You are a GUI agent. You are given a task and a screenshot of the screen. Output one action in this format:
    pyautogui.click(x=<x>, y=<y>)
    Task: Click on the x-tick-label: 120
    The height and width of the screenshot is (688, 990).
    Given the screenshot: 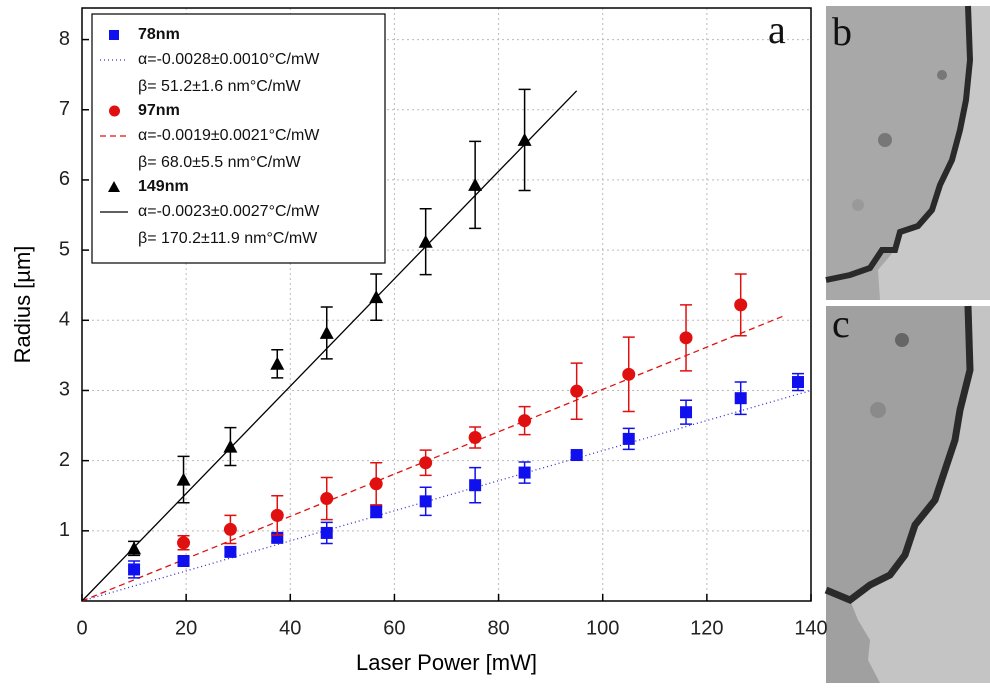 What is the action you would take?
    pyautogui.click(x=706, y=628)
    